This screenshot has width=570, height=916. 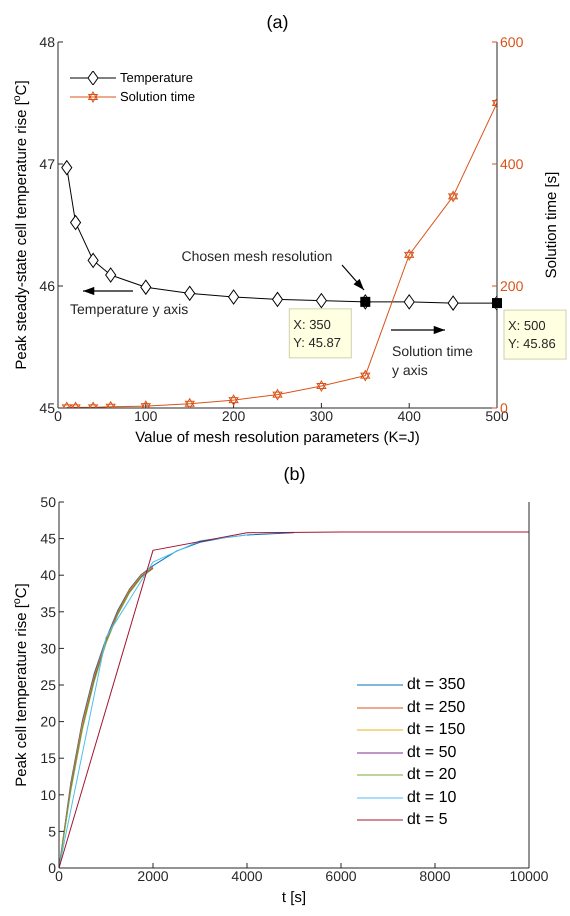 What do you see at coordinates (512, 286) in the screenshot?
I see `y2-tick-label: 200` at bounding box center [512, 286].